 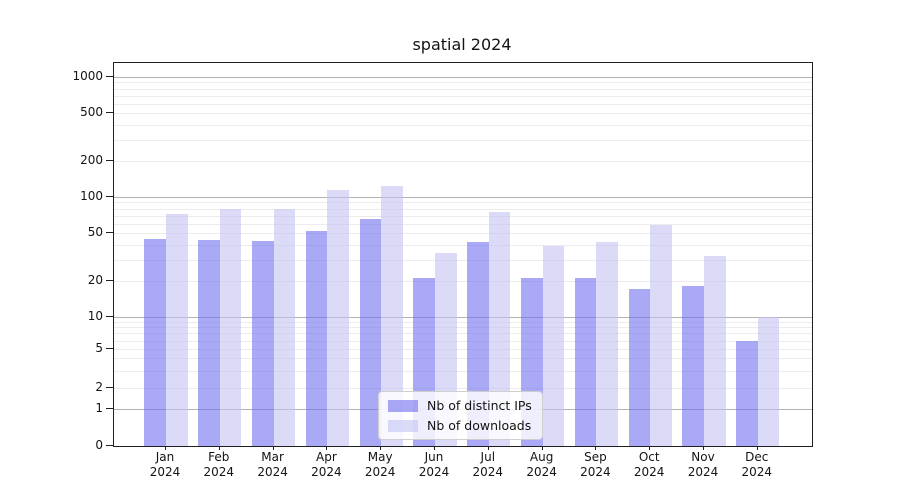 I want to click on xtick-label-line: May, so click(x=380, y=457).